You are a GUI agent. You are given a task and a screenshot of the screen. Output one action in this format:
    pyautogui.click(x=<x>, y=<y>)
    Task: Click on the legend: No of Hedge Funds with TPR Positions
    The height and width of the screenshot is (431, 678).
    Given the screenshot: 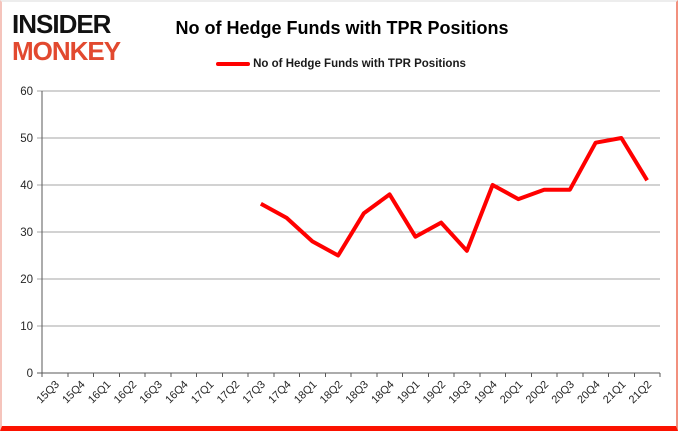 What is the action you would take?
    pyautogui.click(x=340, y=64)
    